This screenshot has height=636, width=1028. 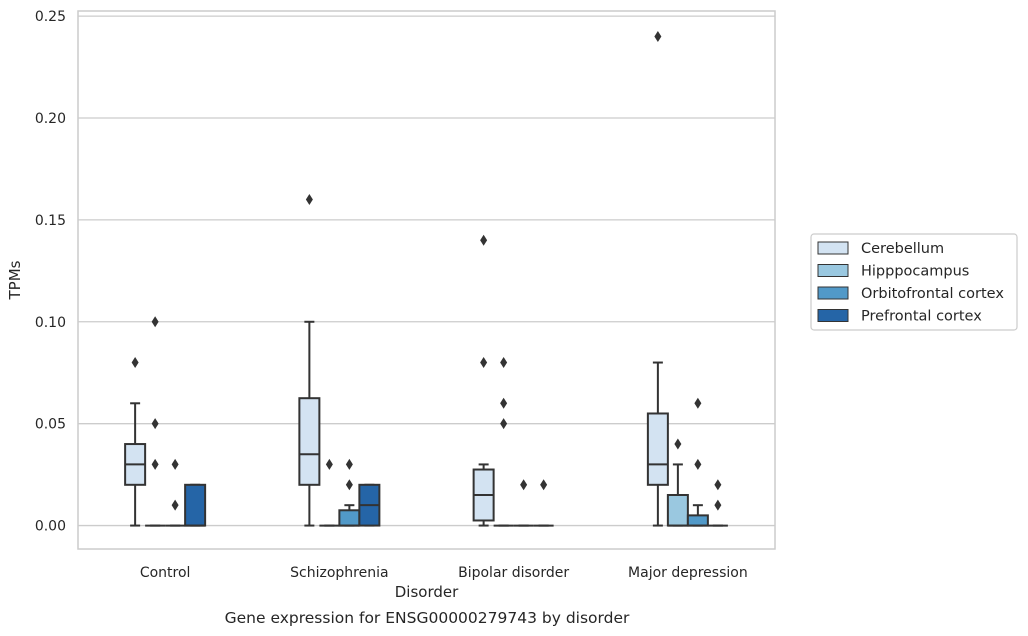 I want to click on legend-frame, so click(x=914, y=282).